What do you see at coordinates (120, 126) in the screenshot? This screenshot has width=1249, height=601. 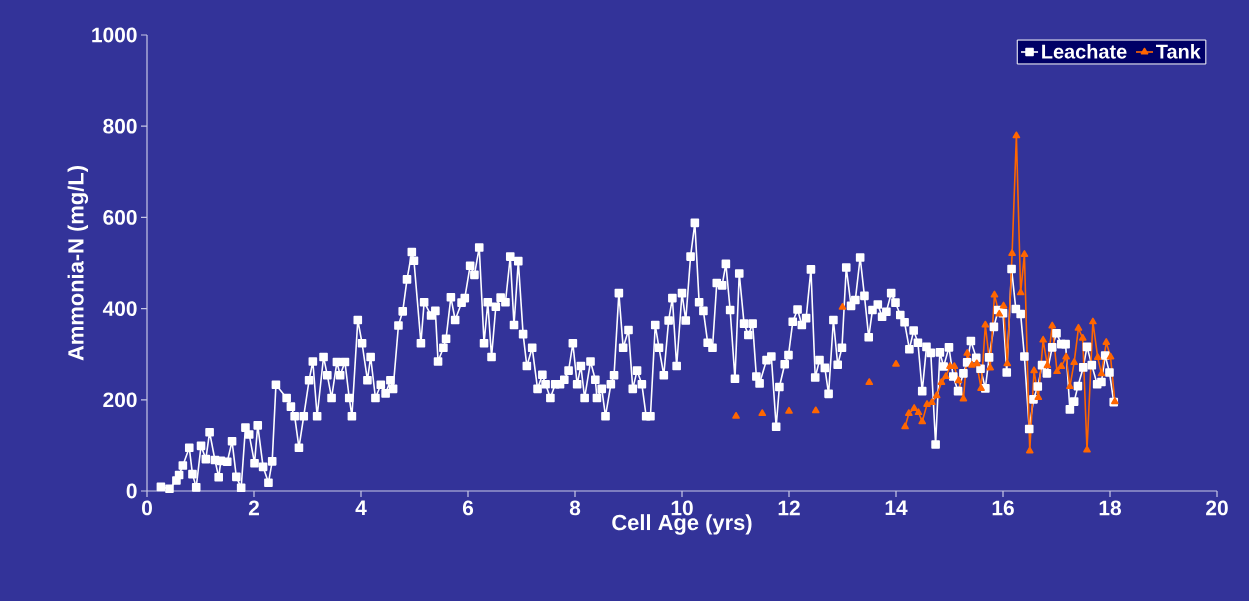 I see `y-tick-label: 800` at bounding box center [120, 126].